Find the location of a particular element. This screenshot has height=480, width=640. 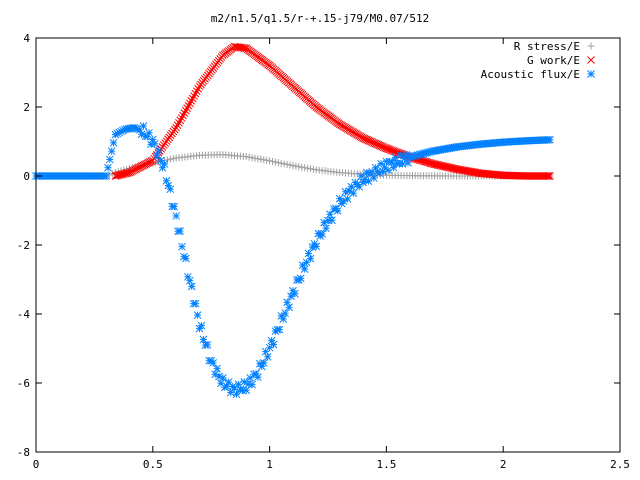

legend-label: R stress/E is located at coordinates (547, 46).